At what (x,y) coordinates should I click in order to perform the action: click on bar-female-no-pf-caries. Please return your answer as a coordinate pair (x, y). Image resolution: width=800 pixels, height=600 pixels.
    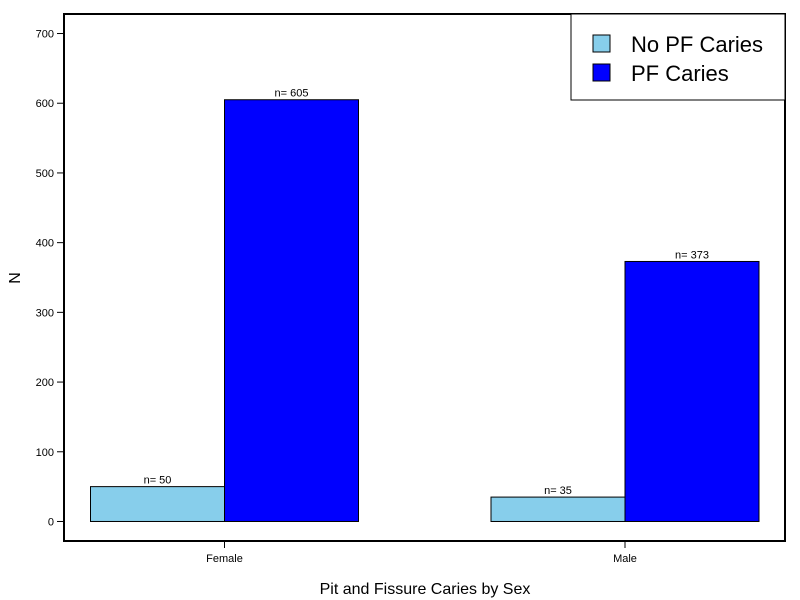
    Looking at the image, I should click on (157, 504).